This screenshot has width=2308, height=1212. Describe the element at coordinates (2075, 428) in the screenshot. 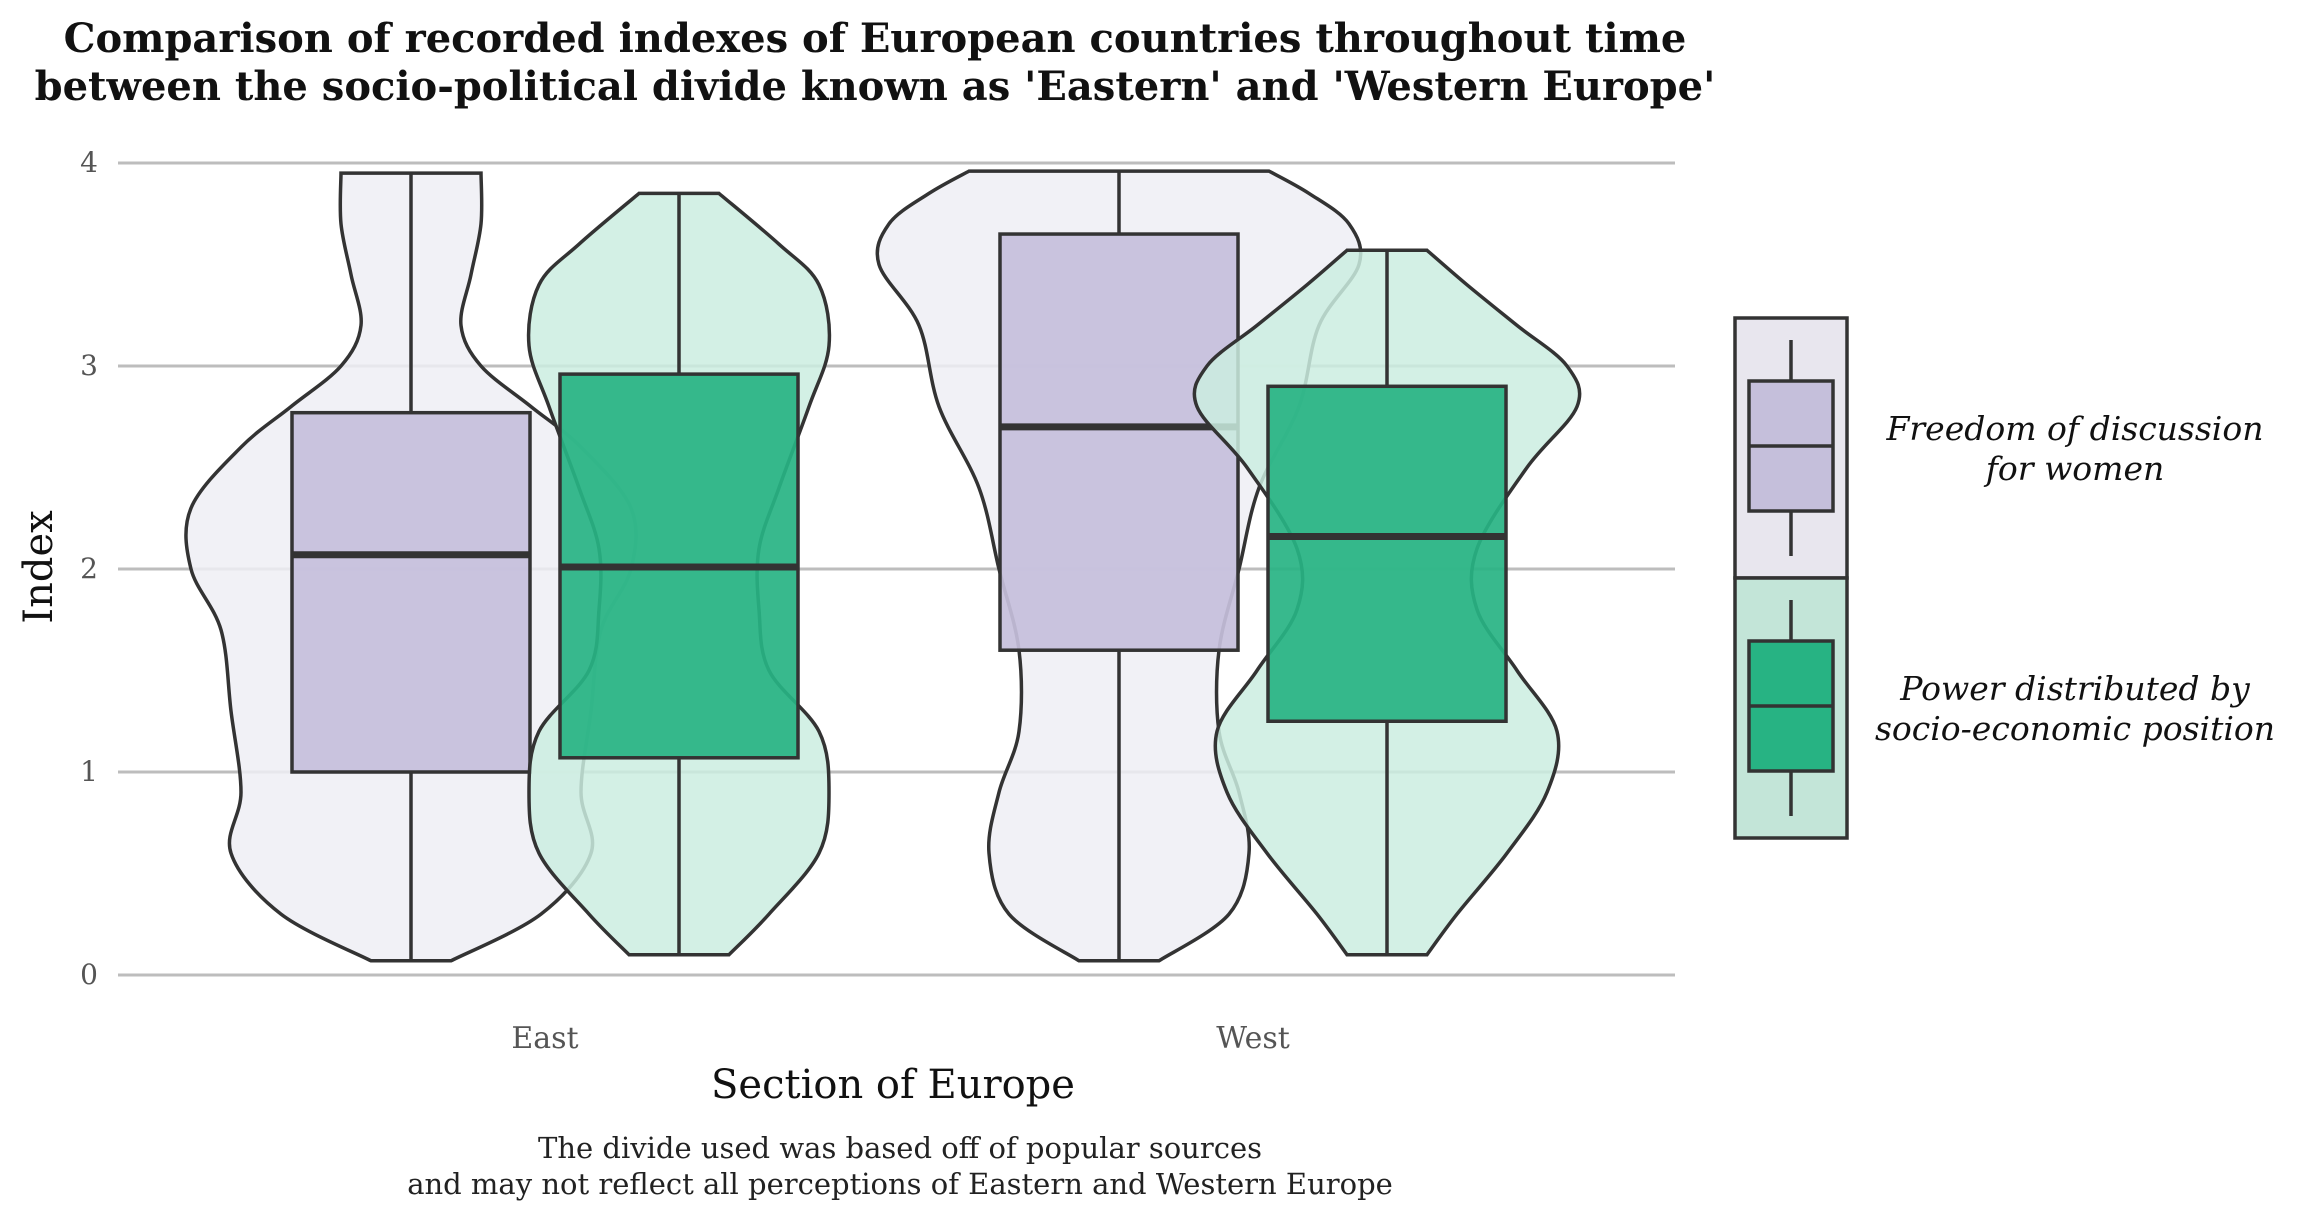

I see `legend-label: Freedom of discussion` at that location.